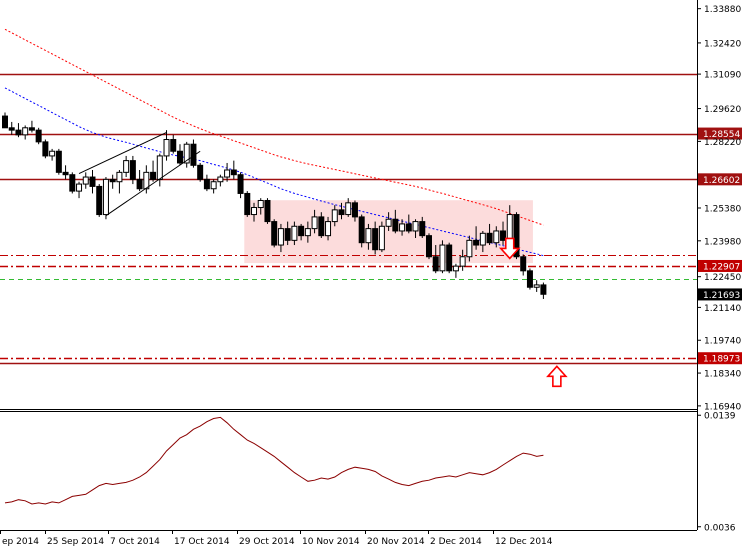 Image resolution: width=743 pixels, height=549 pixels. I want to click on level-label-4: 1.28554, so click(721, 135).